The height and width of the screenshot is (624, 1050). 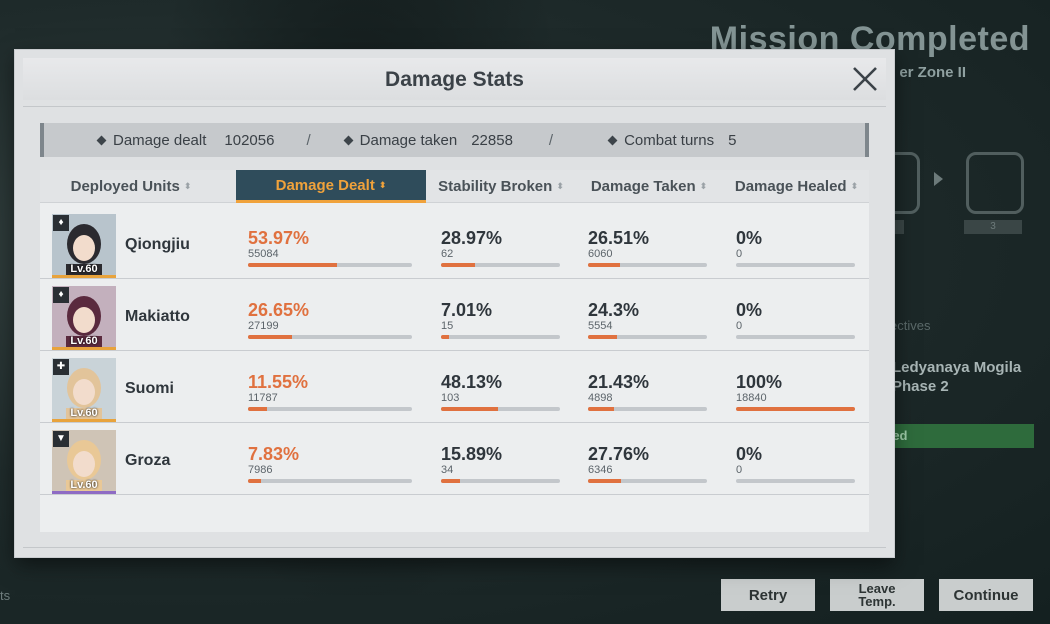 I want to click on damage-taken-percent: 26.51%, so click(x=619, y=238).